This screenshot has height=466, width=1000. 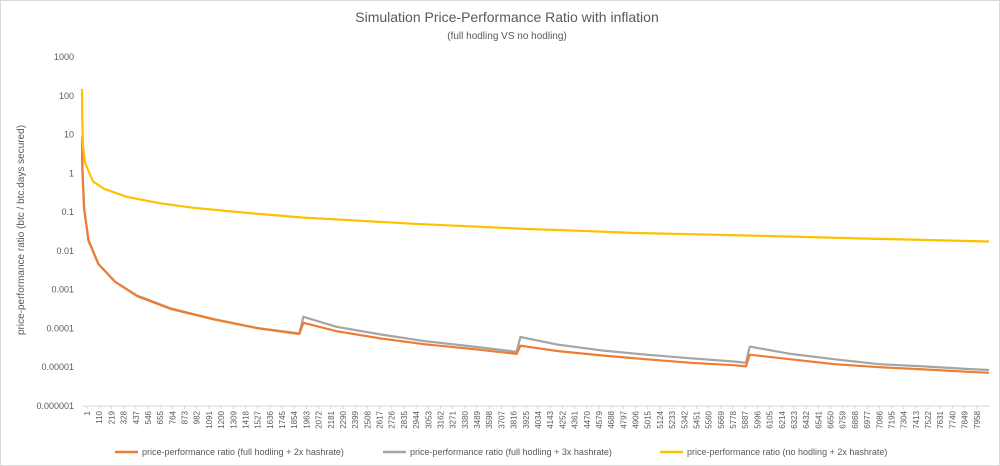 What do you see at coordinates (660, 419) in the screenshot?
I see `x-tick-label: 5124` at bounding box center [660, 419].